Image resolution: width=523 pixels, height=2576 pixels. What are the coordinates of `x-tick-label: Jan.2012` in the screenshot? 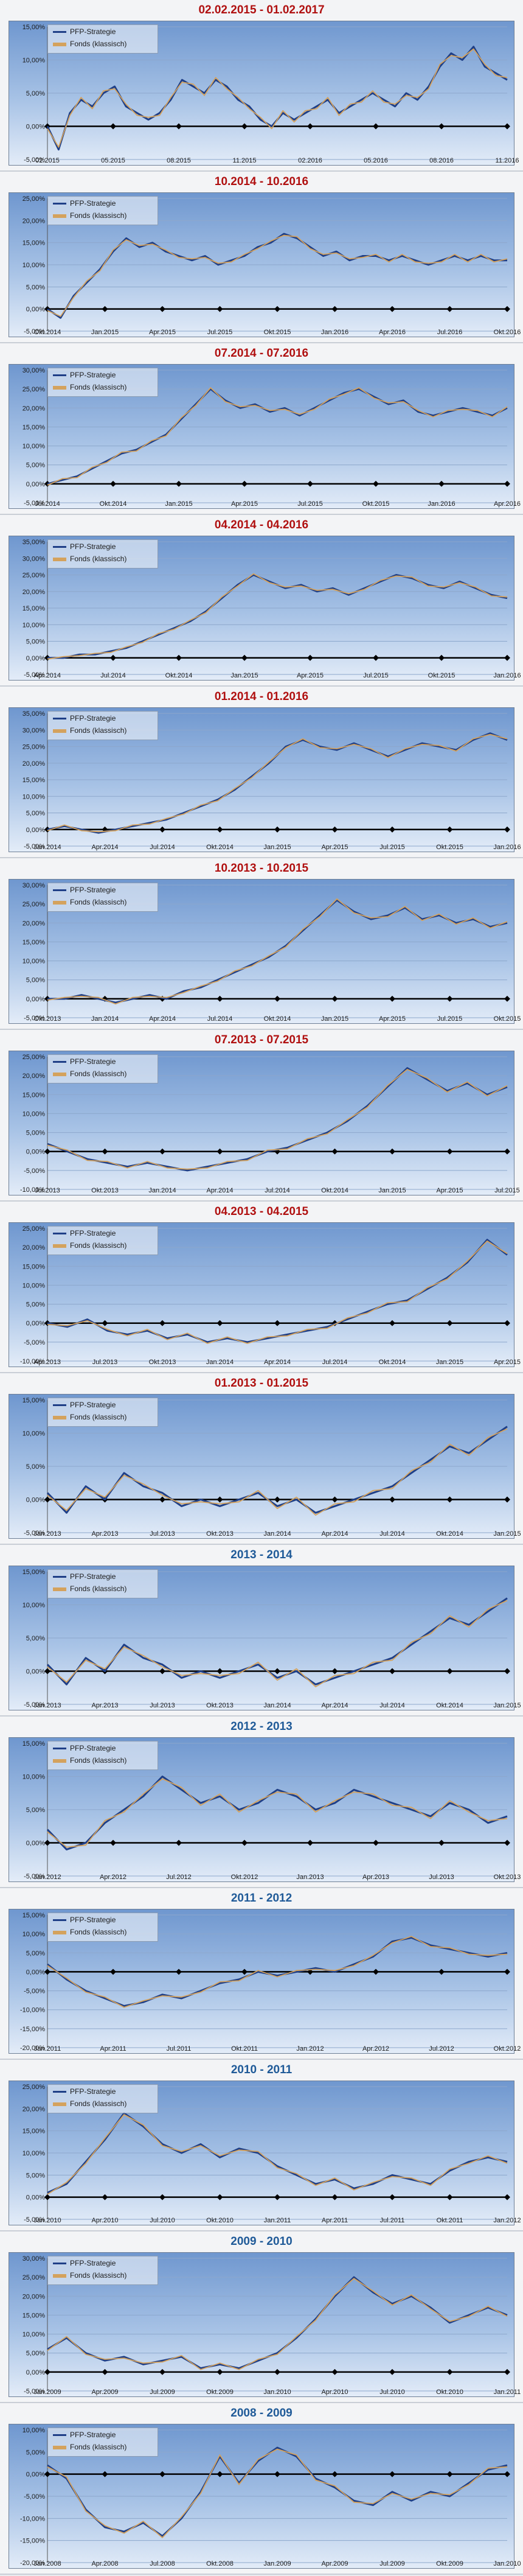 It's located at (47, 1878).